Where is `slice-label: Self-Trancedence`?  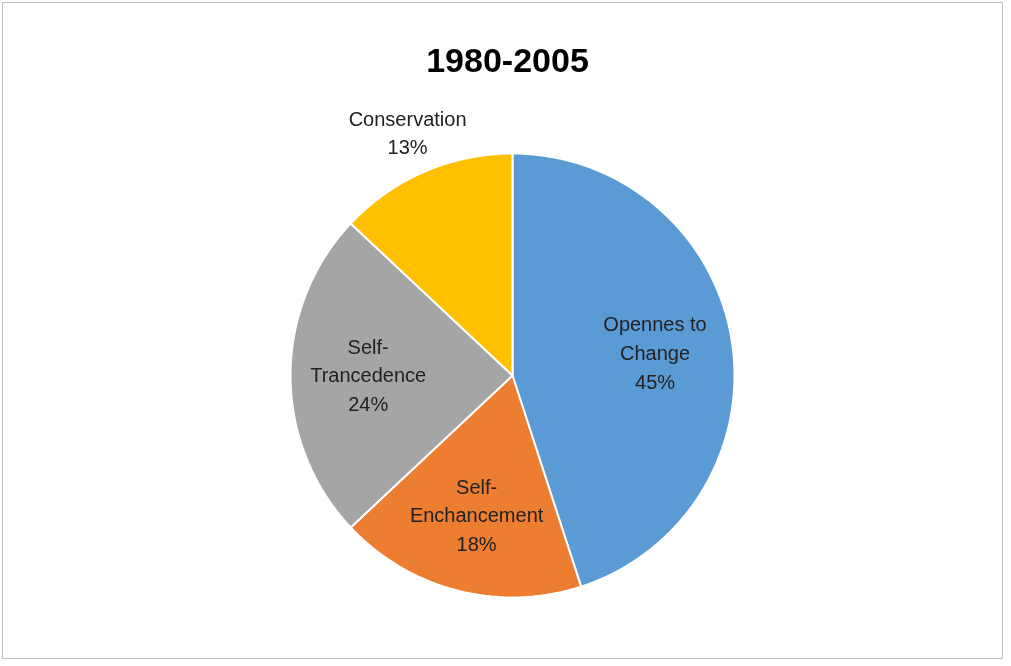 slice-label: Self-Trancedence is located at coordinates (368, 361).